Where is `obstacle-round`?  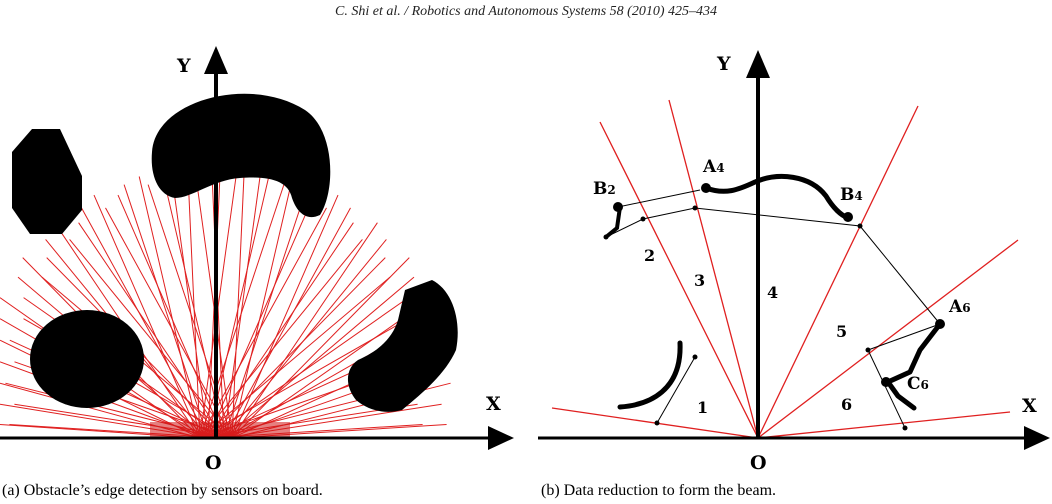
obstacle-round is located at coordinates (87, 359).